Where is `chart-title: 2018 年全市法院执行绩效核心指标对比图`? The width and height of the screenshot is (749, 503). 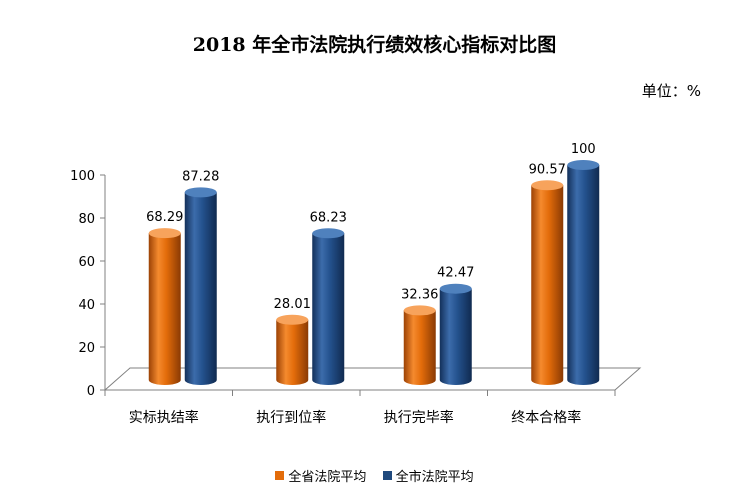
chart-title: 2018 年全市法院执行绩效核心指标对比图 is located at coordinates (374, 45).